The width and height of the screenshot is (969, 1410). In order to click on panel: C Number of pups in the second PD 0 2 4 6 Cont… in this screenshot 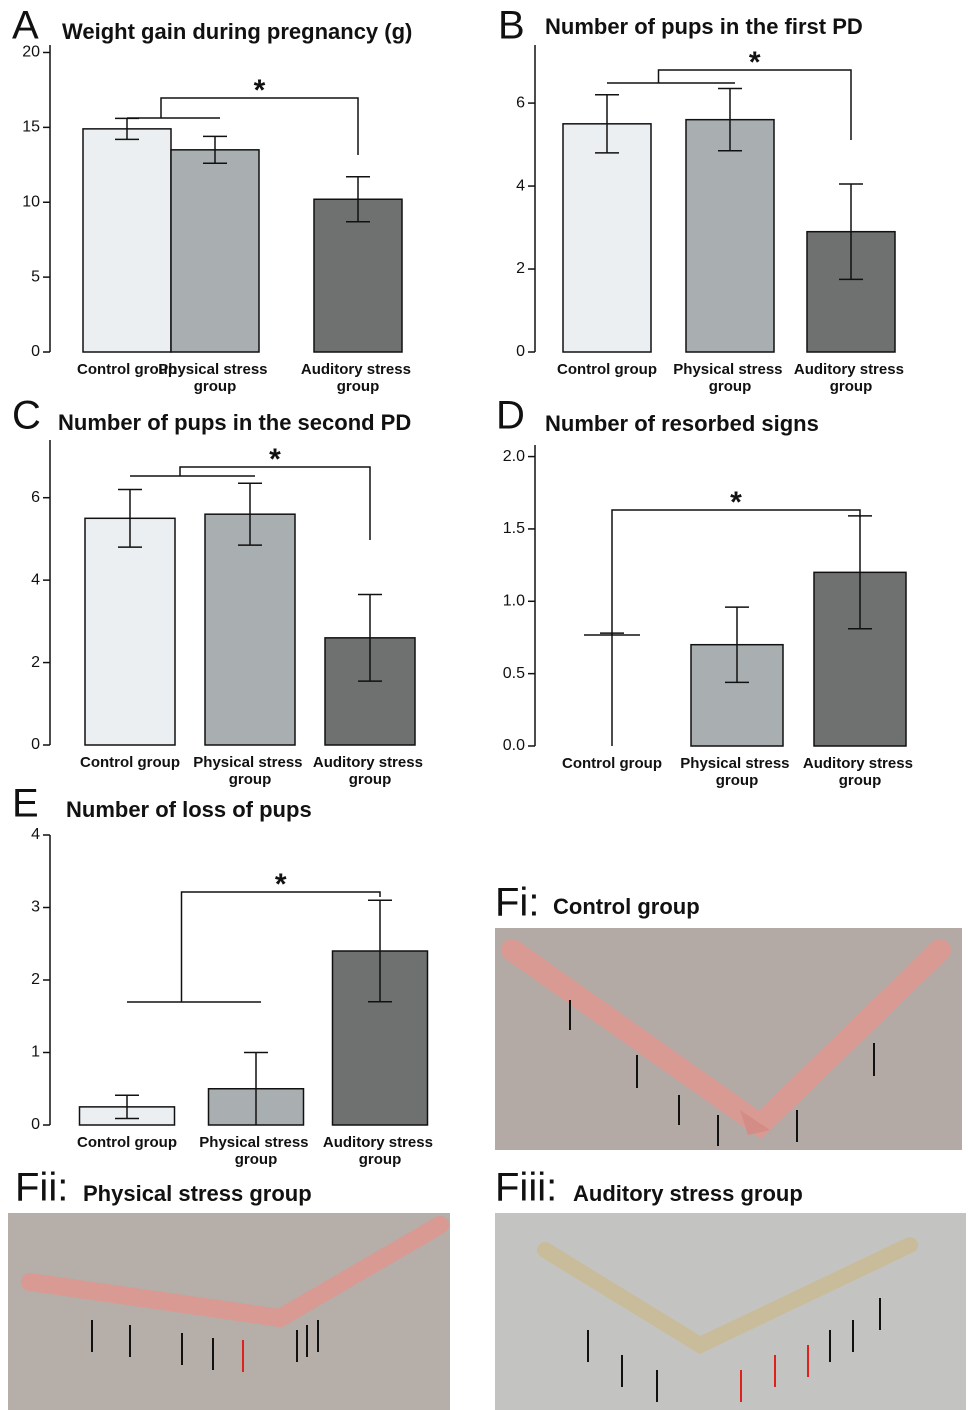, I will do `click(219, 591)`.